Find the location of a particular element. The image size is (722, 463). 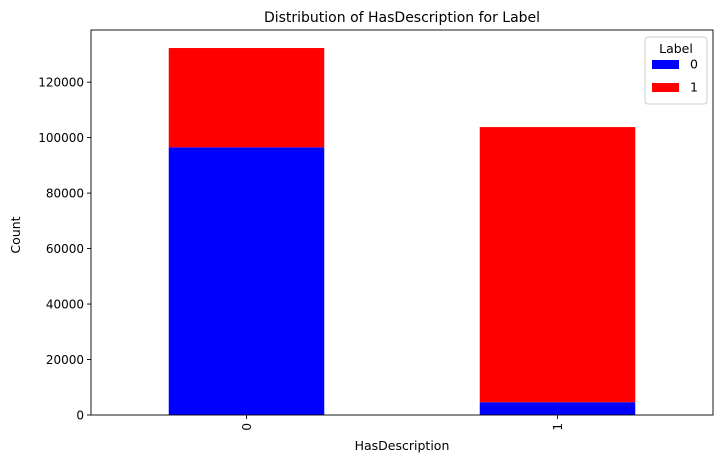

legend-label-0: 0 is located at coordinates (694, 64).